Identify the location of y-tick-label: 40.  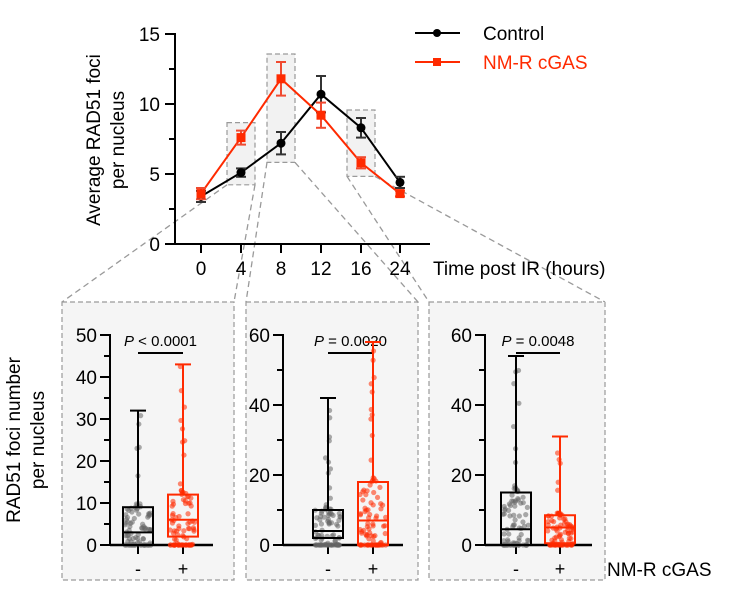
(86, 378).